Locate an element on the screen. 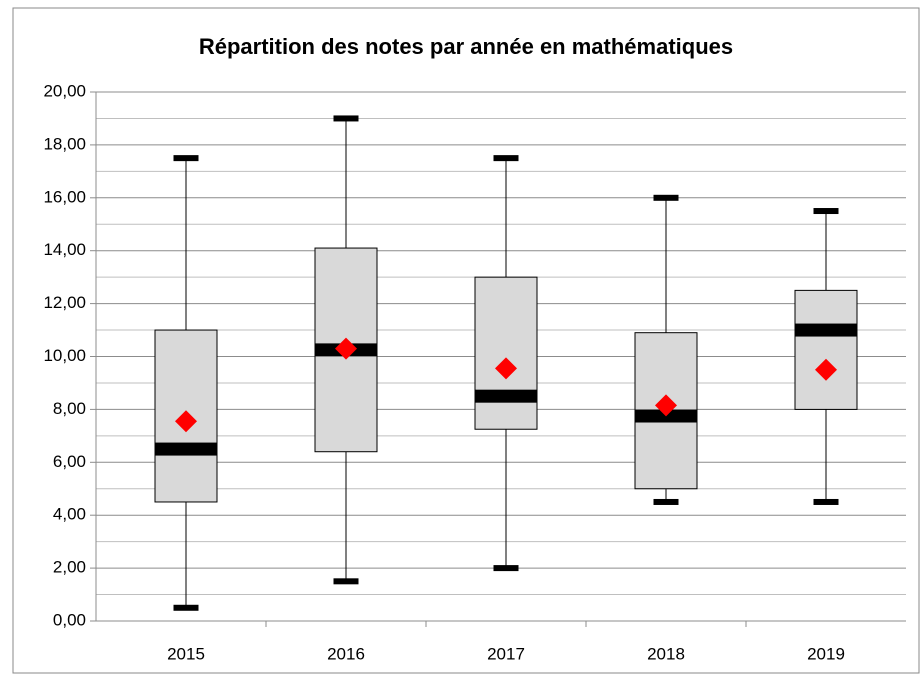 The width and height of the screenshot is (922, 675). x-tick-label: 2019 is located at coordinates (826, 653).